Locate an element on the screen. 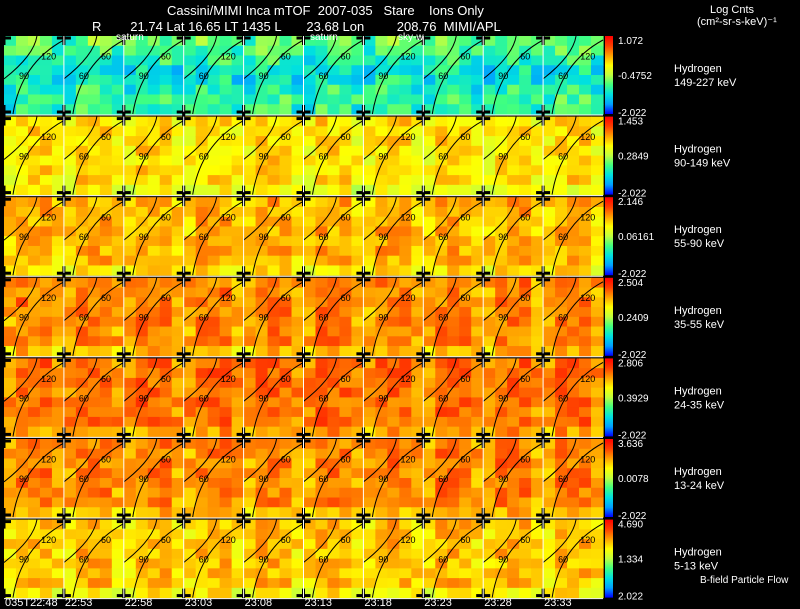  units-subtitle: (cm²-sr-s-keV)⁻¹ is located at coordinates (737, 22).